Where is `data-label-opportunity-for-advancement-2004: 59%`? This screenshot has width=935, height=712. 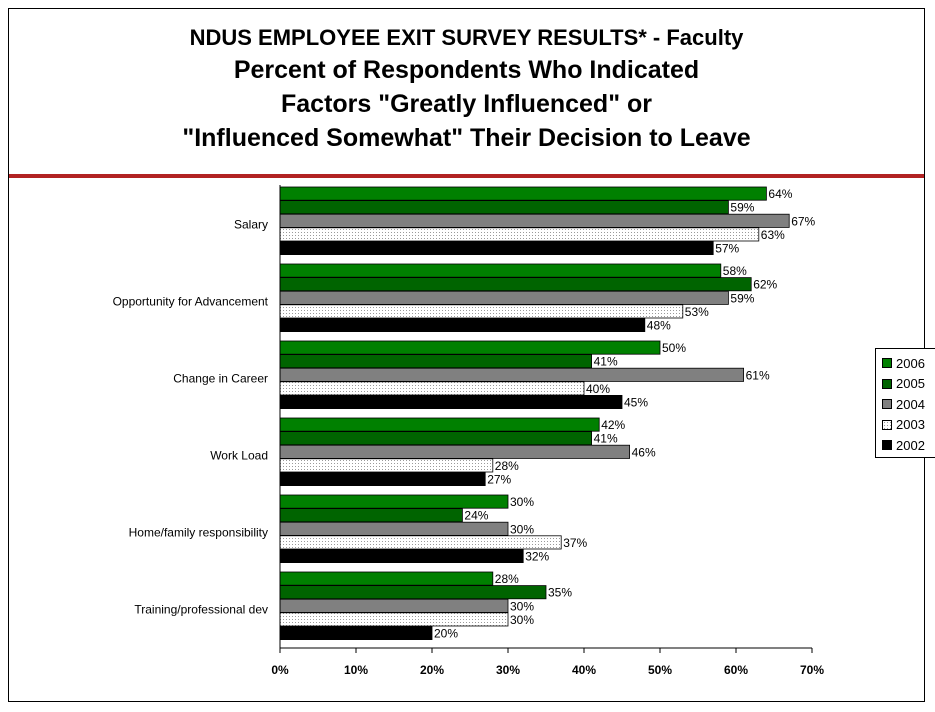
data-label-opportunity-for-advancement-2004: 59% is located at coordinates (742, 298).